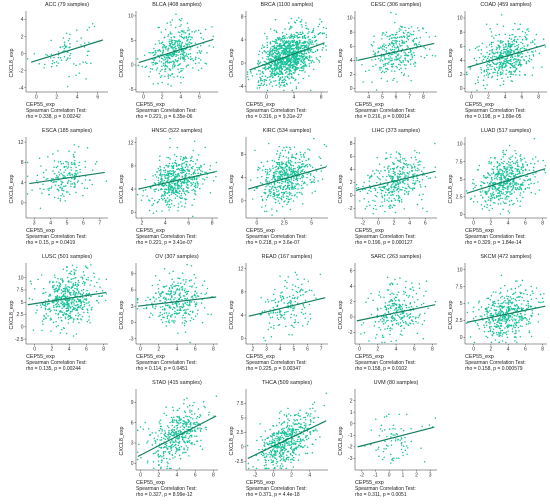 The width and height of the screenshot is (550, 504). Describe the element at coordinates (351, 183) in the screenshot. I see `y-tick-label: 2` at that location.